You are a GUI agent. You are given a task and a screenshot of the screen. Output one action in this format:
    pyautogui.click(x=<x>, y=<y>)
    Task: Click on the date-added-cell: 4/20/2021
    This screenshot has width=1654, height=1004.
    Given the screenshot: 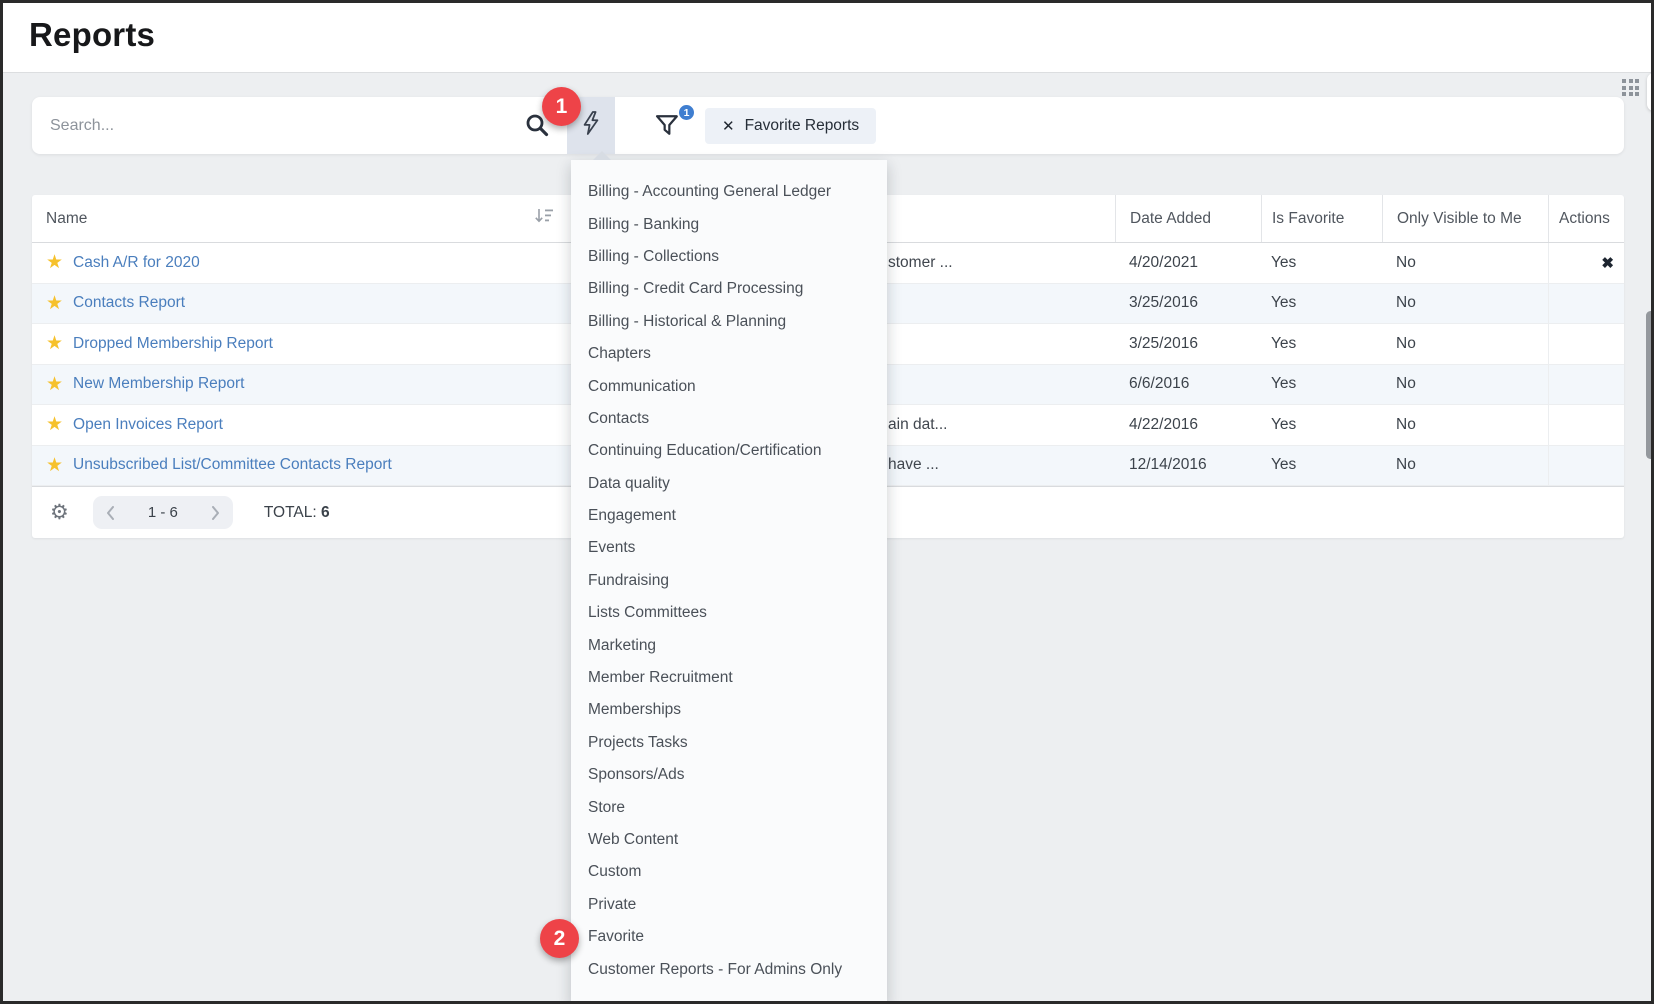 What is the action you would take?
    pyautogui.click(x=1163, y=262)
    